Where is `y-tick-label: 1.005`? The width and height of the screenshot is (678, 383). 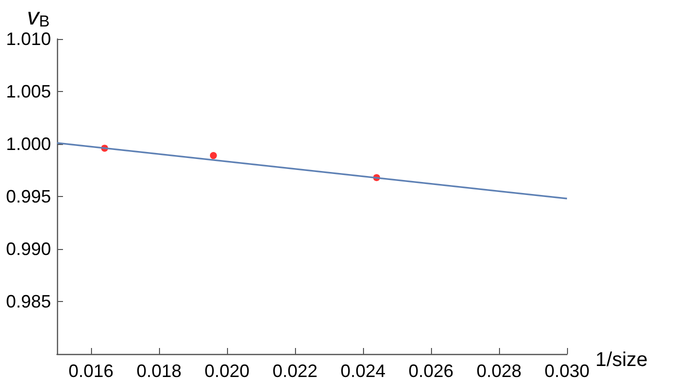 y-tick-label: 1.005 is located at coordinates (28, 92).